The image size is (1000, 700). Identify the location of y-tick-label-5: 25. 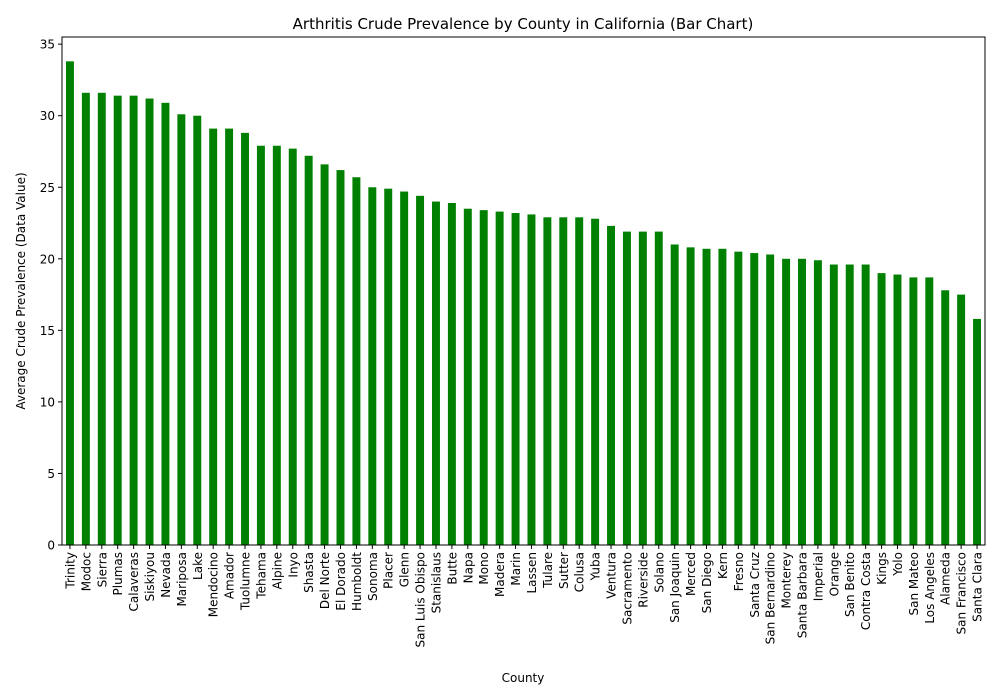
(47, 188).